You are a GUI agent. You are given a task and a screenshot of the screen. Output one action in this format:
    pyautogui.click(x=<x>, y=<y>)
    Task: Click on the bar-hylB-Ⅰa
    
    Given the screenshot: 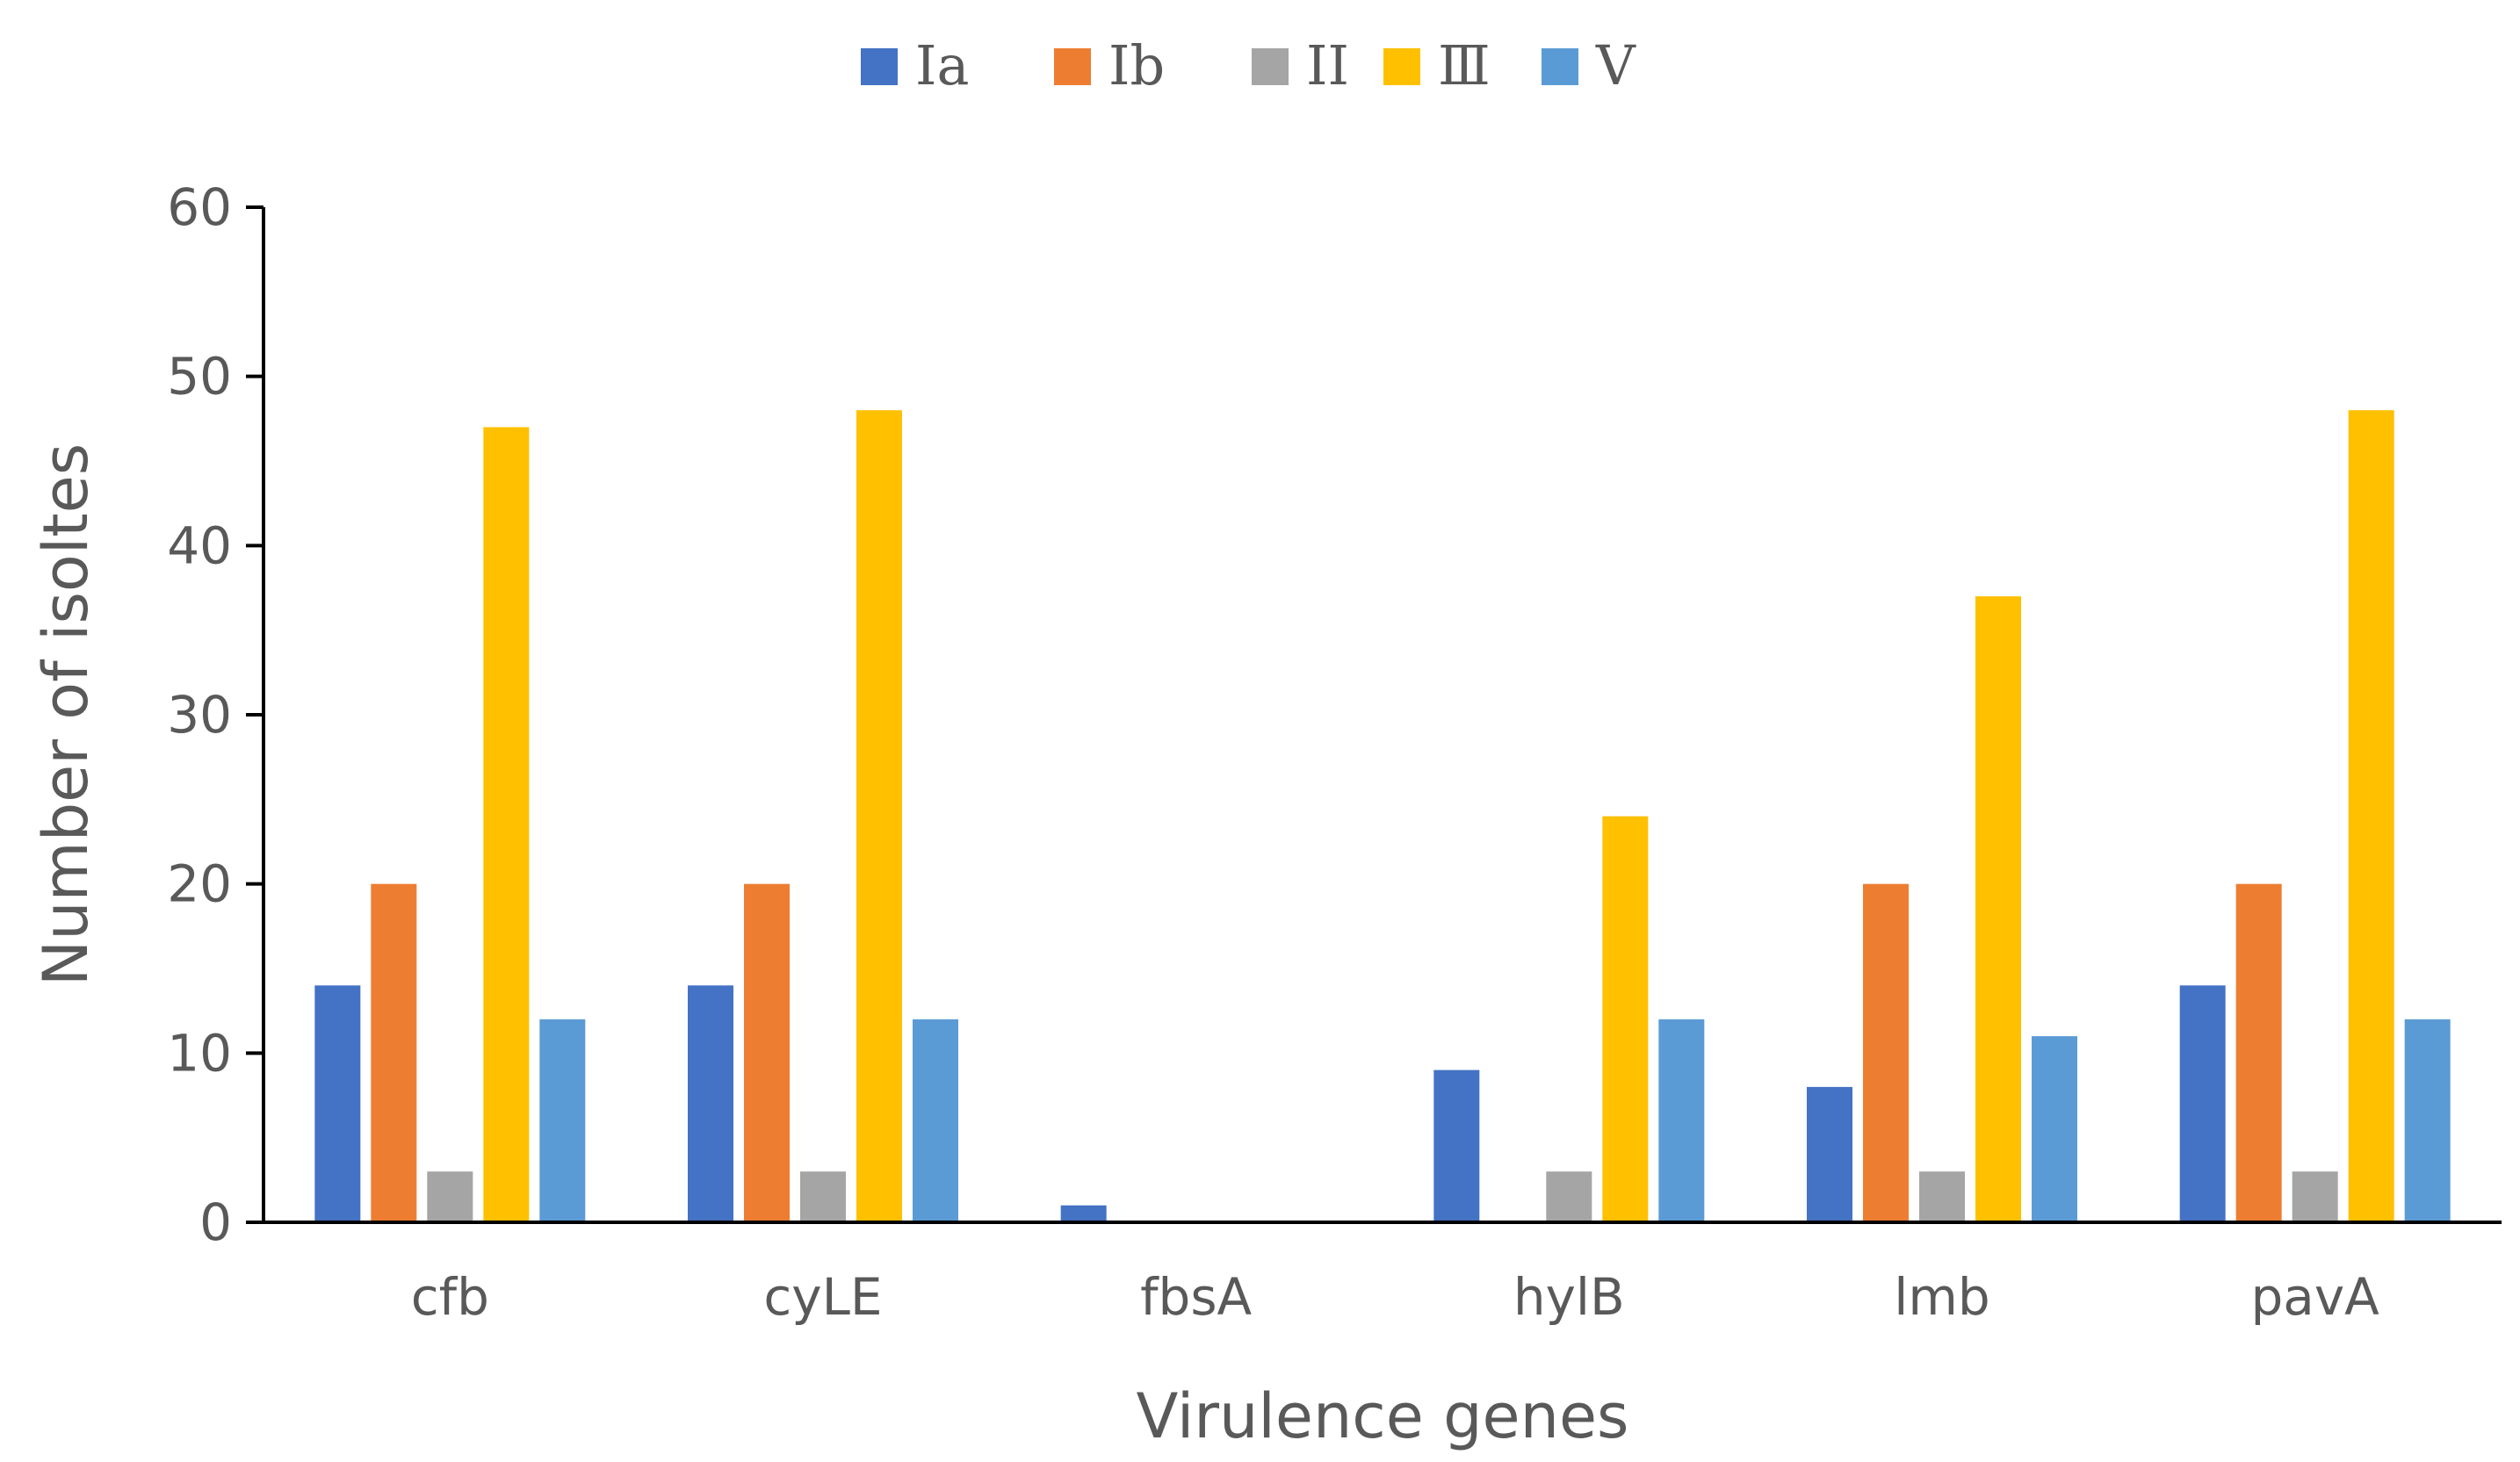 What is the action you would take?
    pyautogui.click(x=1456, y=1145)
    